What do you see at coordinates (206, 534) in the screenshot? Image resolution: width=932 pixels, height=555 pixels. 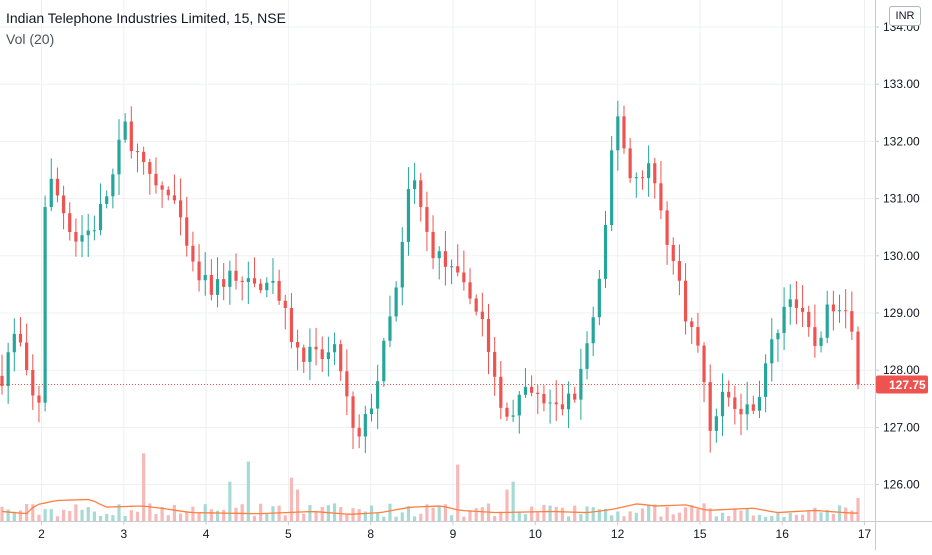 I see `x-tick-label: 4` at bounding box center [206, 534].